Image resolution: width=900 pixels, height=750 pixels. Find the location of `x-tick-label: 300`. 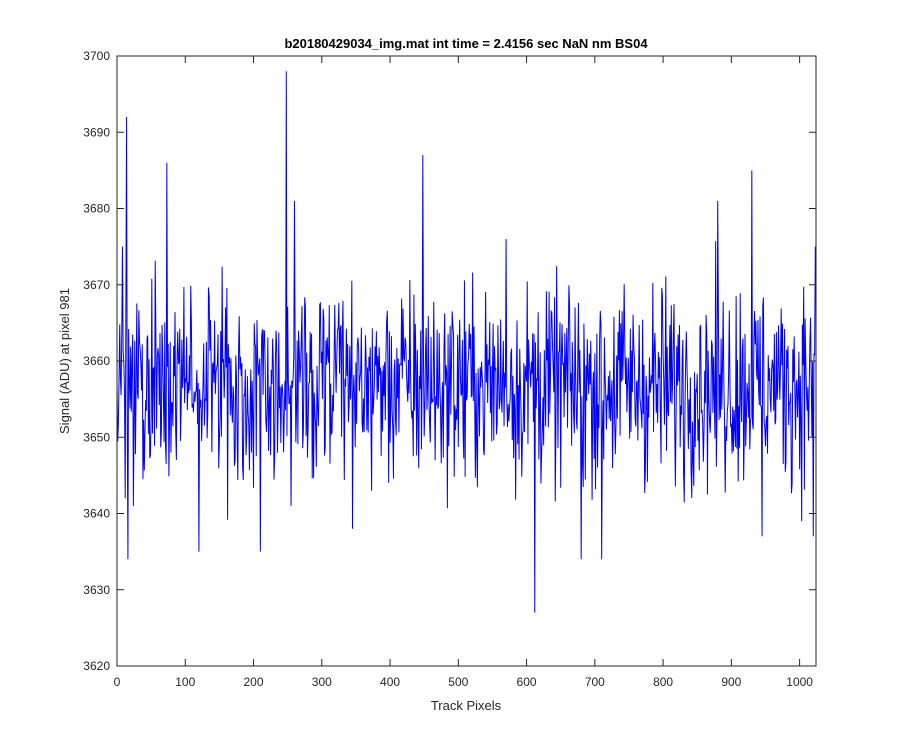

x-tick-label: 300 is located at coordinates (322, 682).